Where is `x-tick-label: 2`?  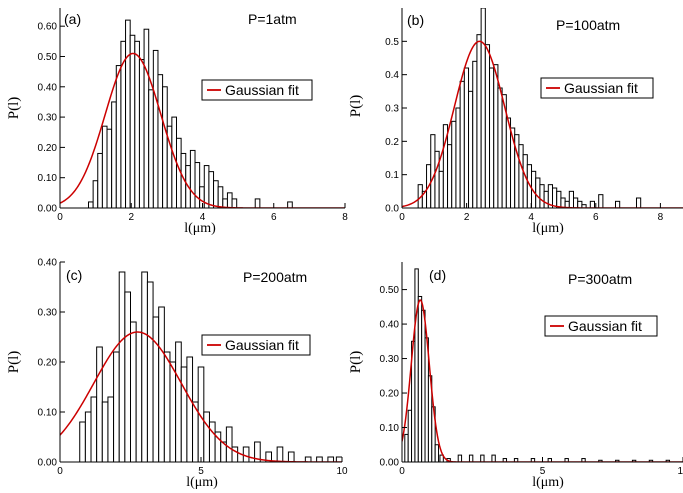
x-tick-label: 2 is located at coordinates (467, 217).